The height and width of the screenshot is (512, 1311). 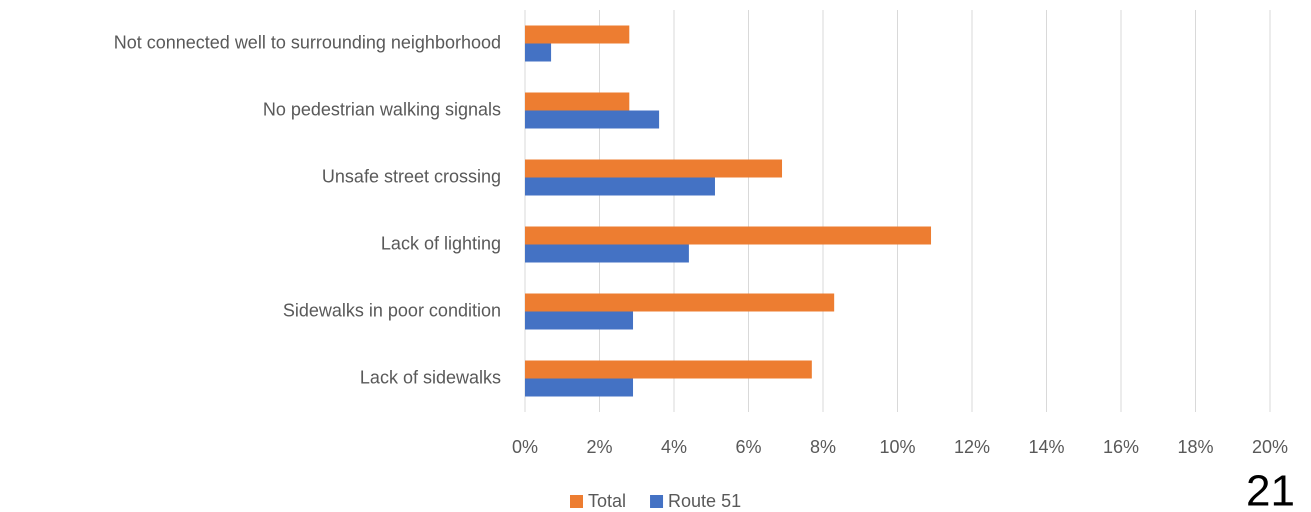 What do you see at coordinates (704, 501) in the screenshot?
I see `legend-label: Route 51` at bounding box center [704, 501].